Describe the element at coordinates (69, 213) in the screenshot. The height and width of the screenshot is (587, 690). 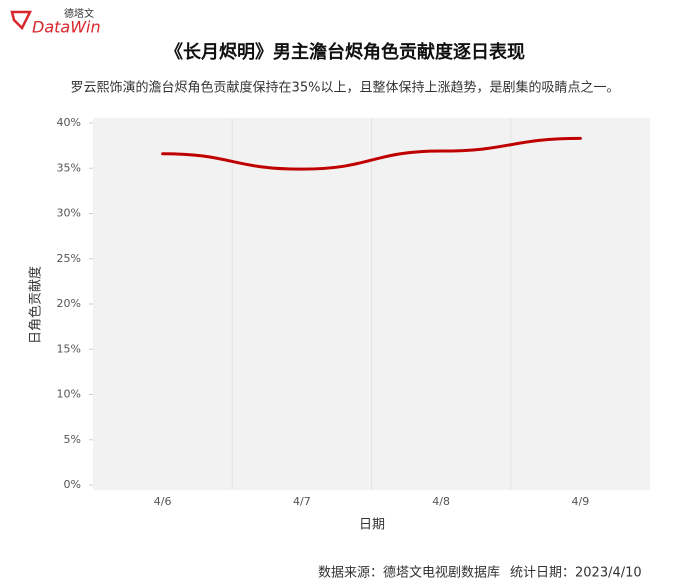
I see `y-tick-label: 30%` at that location.